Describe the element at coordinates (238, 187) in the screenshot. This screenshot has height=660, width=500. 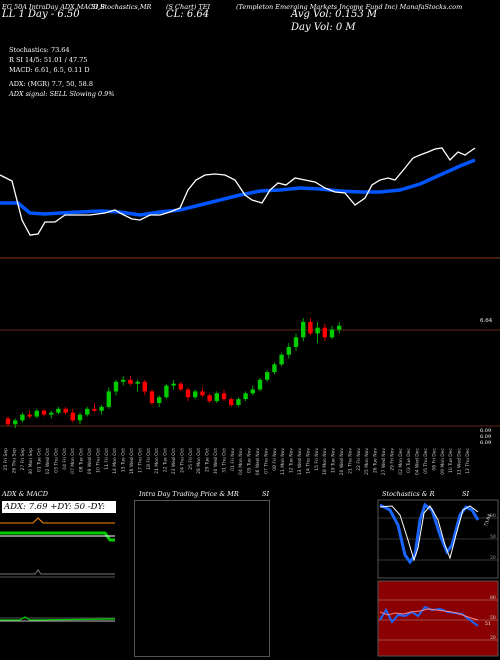
I see `ema-line` at that location.